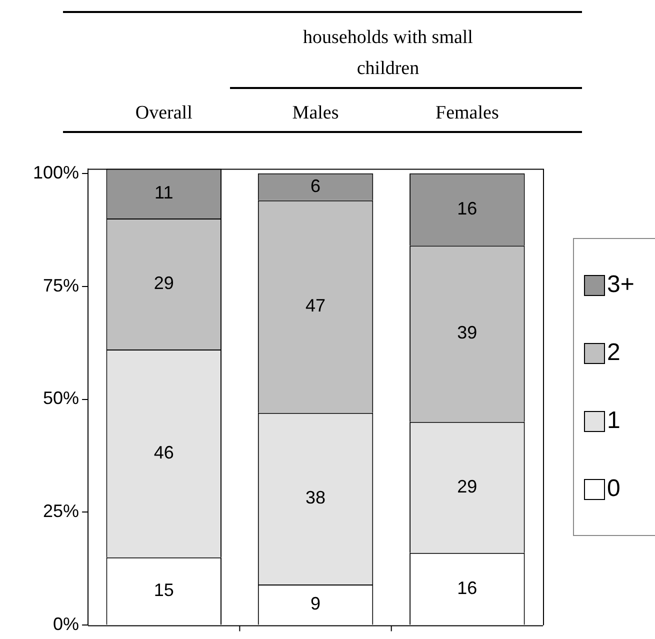 The image size is (655, 639). What do you see at coordinates (620, 285) in the screenshot?
I see `legend-label: 3+` at bounding box center [620, 285].